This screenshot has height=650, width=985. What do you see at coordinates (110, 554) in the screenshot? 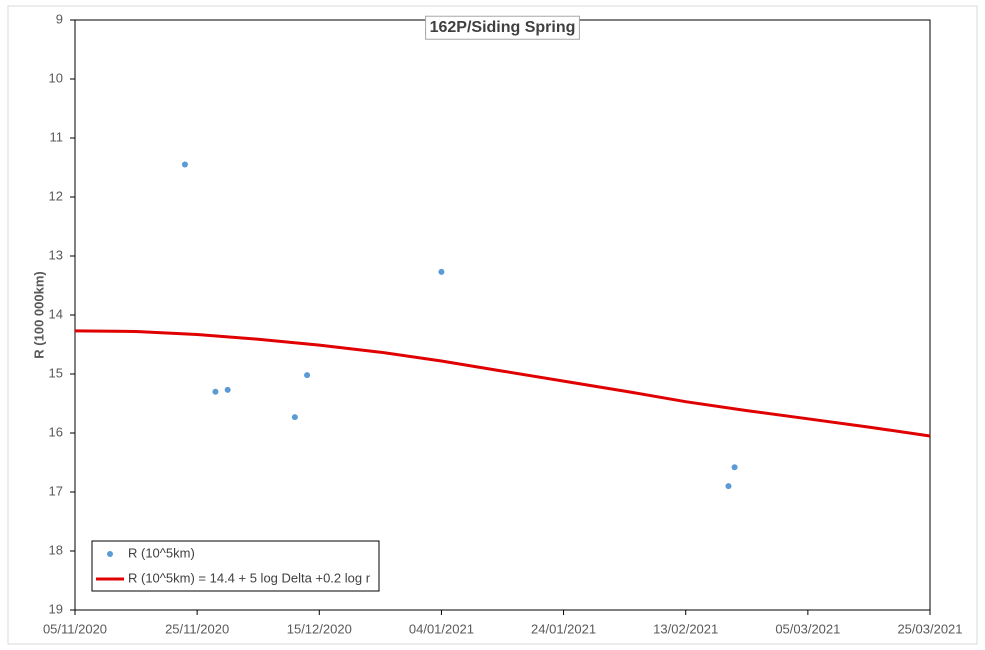
I see `legend-marker` at bounding box center [110, 554].